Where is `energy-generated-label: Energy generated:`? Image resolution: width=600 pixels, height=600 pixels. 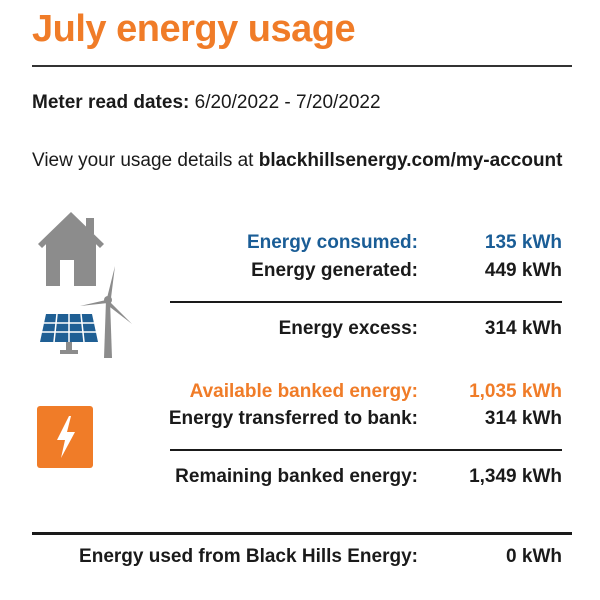 energy-generated-label: Energy generated: is located at coordinates (334, 270).